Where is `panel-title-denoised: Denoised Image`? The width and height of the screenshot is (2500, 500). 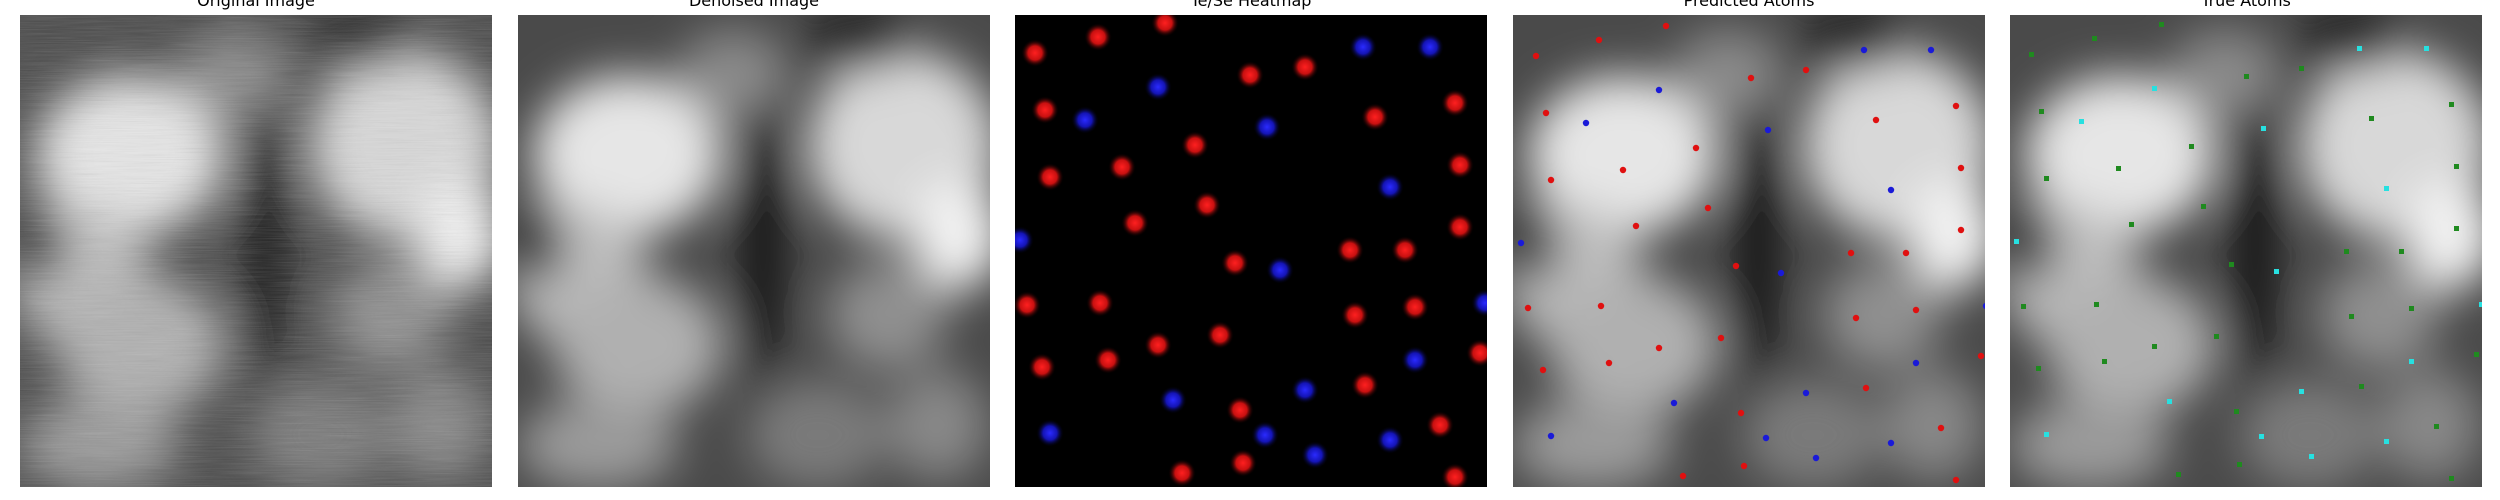 panel-title-denoised: Denoised Image is located at coordinates (754, 5).